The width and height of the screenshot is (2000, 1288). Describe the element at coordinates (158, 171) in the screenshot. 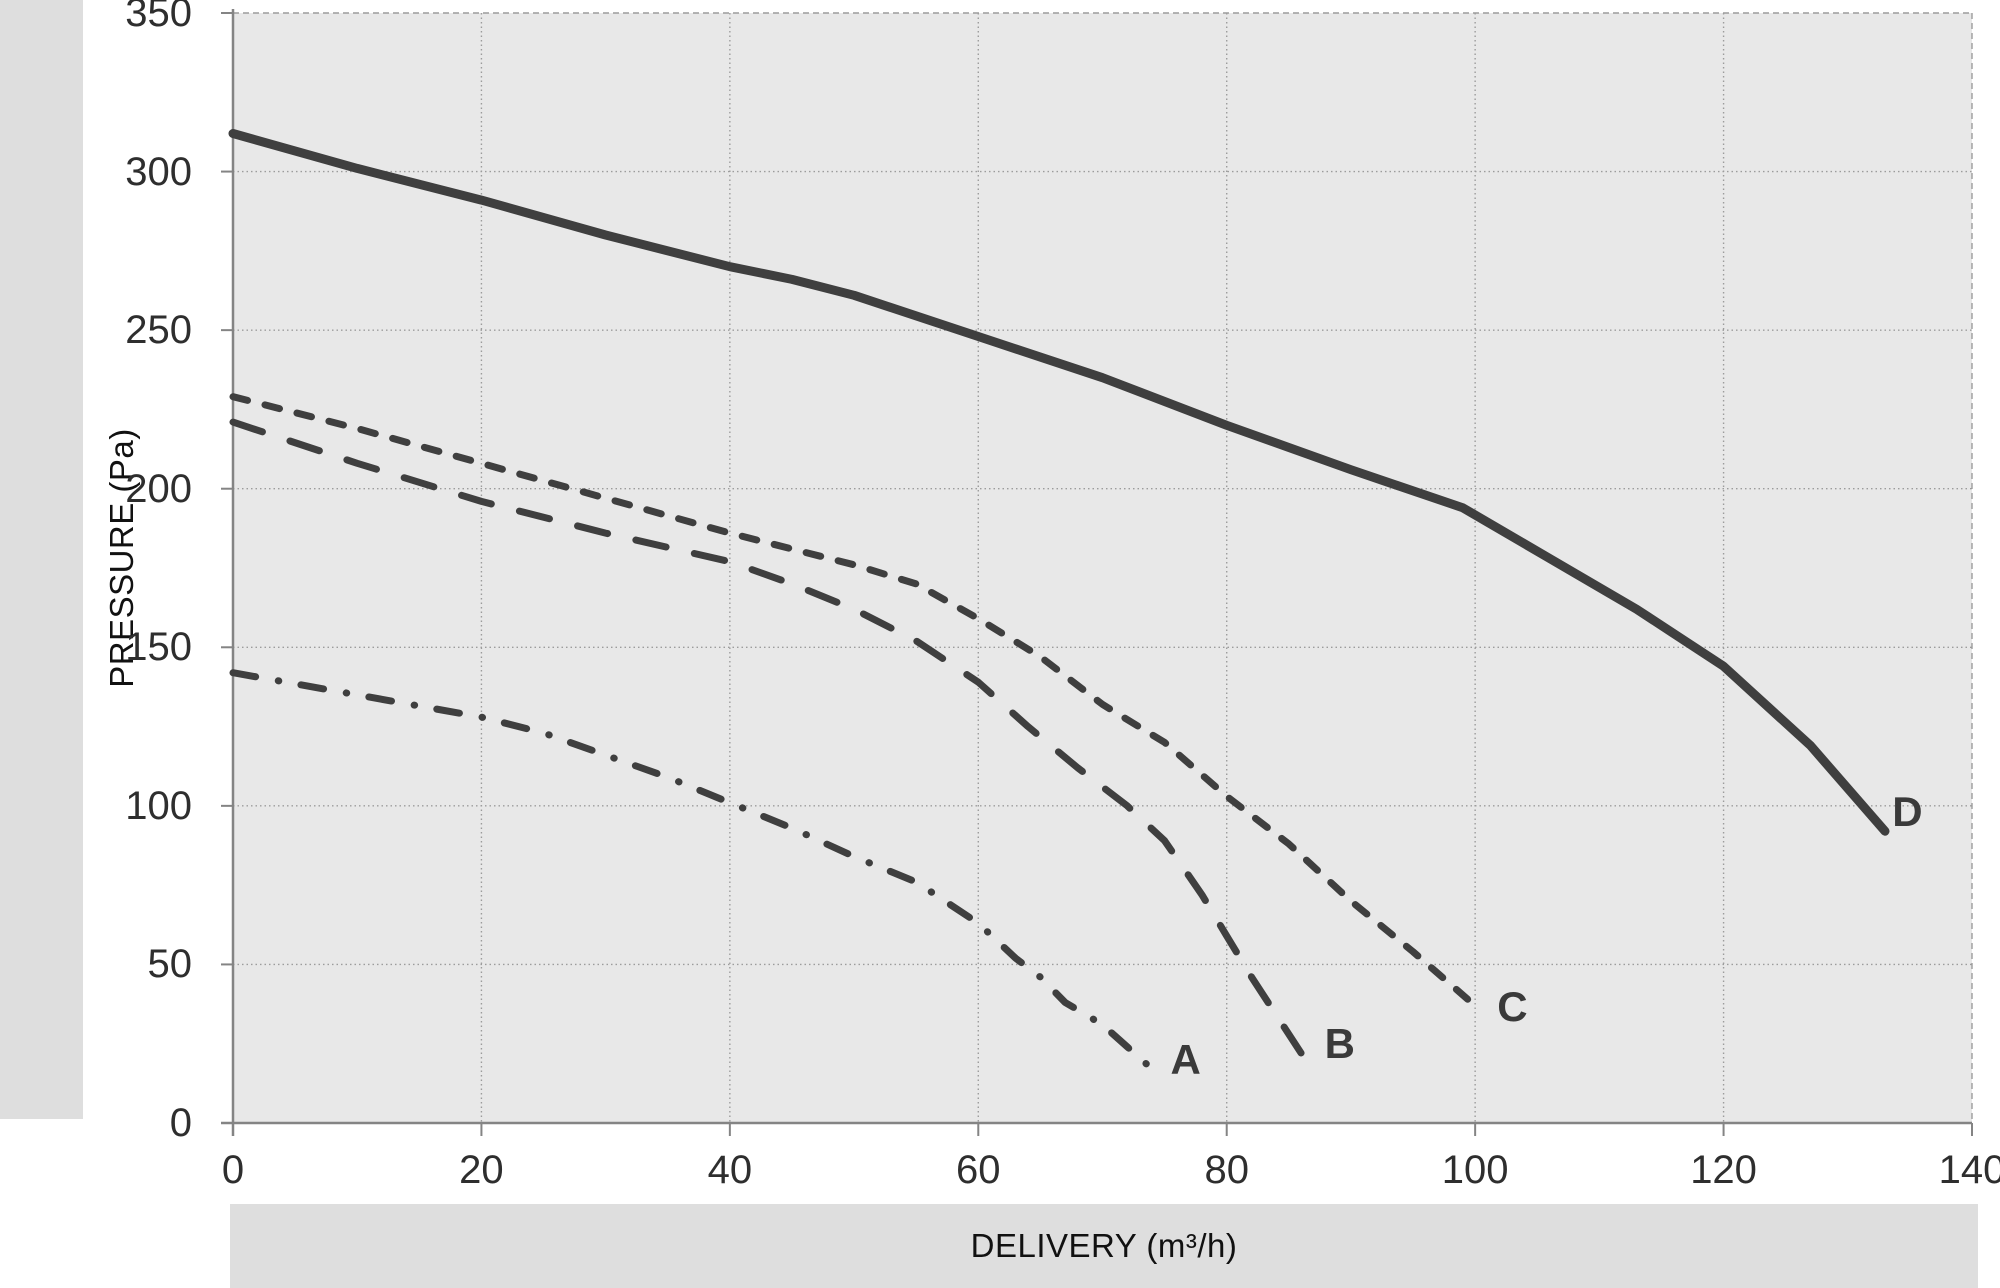

I see `y-tick-label-300: 300` at that location.